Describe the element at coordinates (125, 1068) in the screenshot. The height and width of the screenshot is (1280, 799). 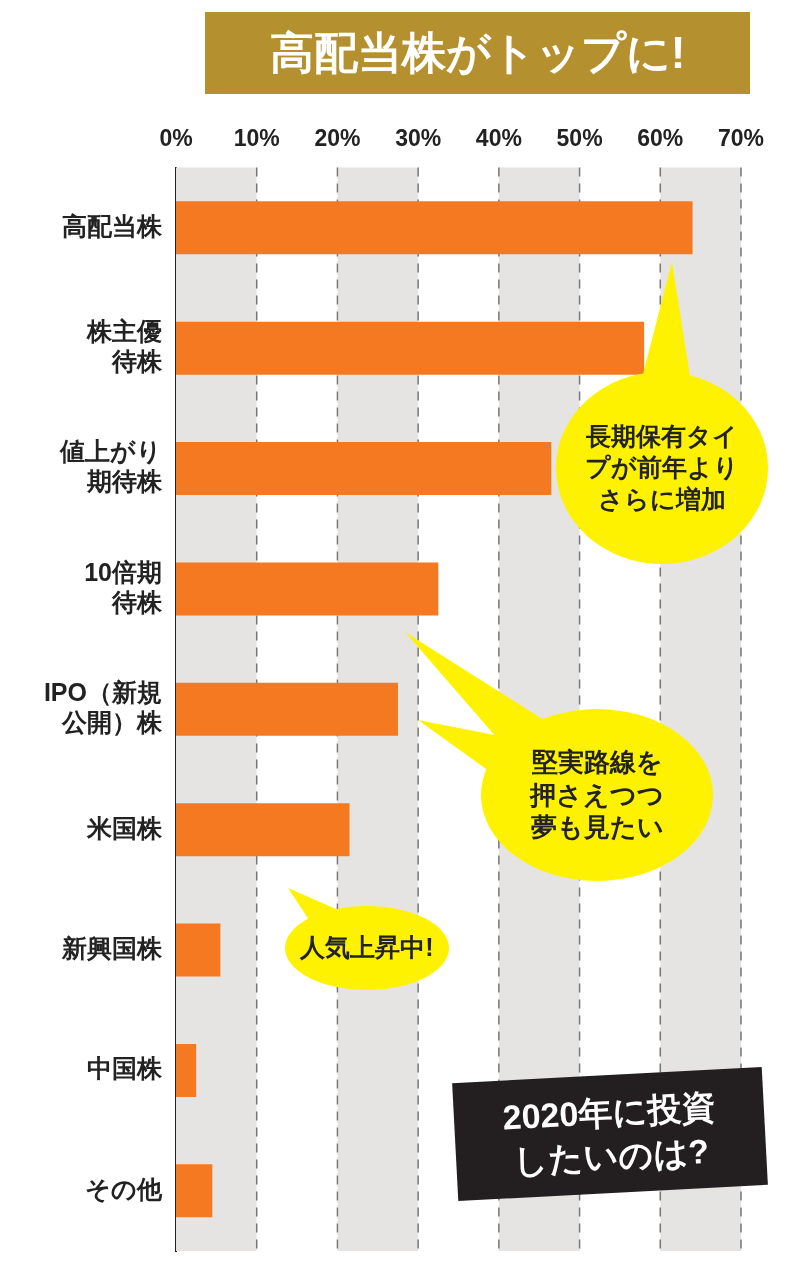
I see `y-tick-label: 中国株` at that location.